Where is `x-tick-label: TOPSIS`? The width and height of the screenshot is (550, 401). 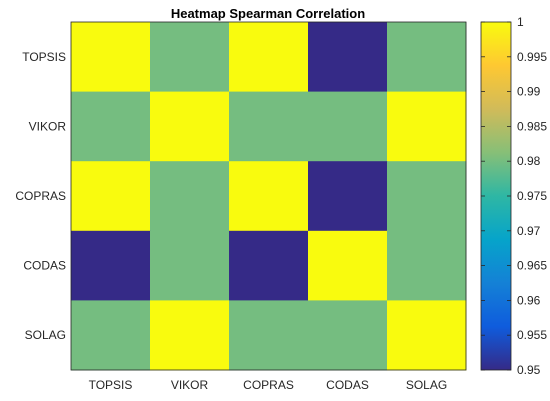 x-tick-label: TOPSIS is located at coordinates (111, 385).